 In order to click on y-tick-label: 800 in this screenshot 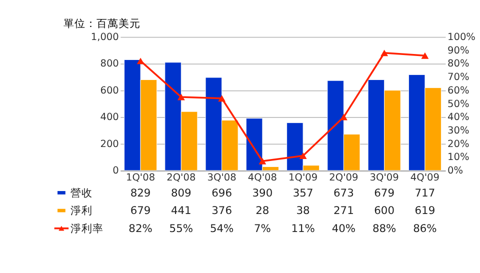, I will do `click(109, 64)`.